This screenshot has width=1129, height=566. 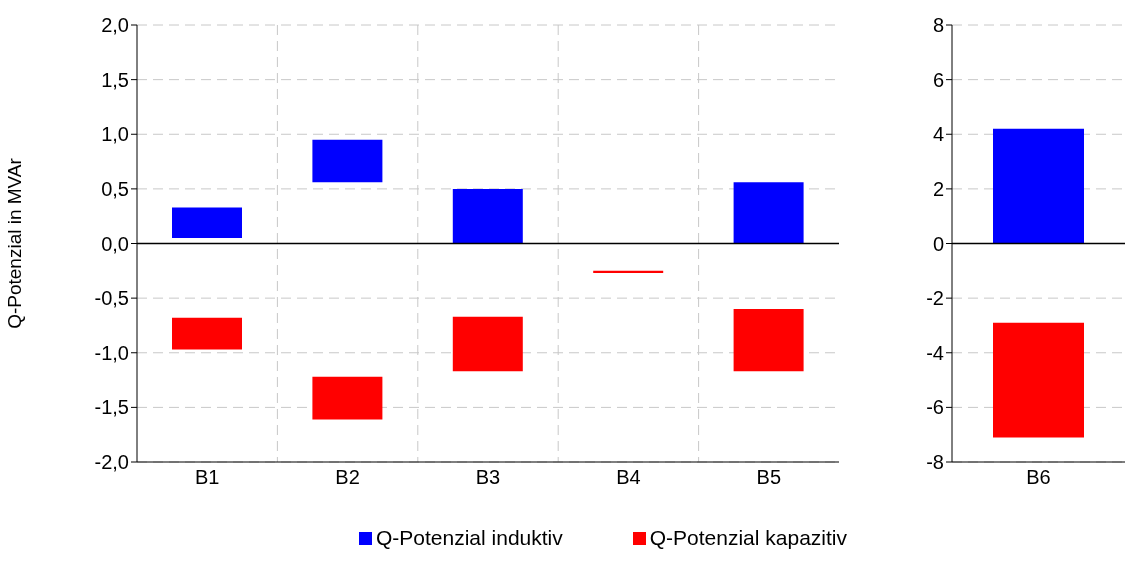 I want to click on y-tick-label: 1,5, so click(x=115, y=79).